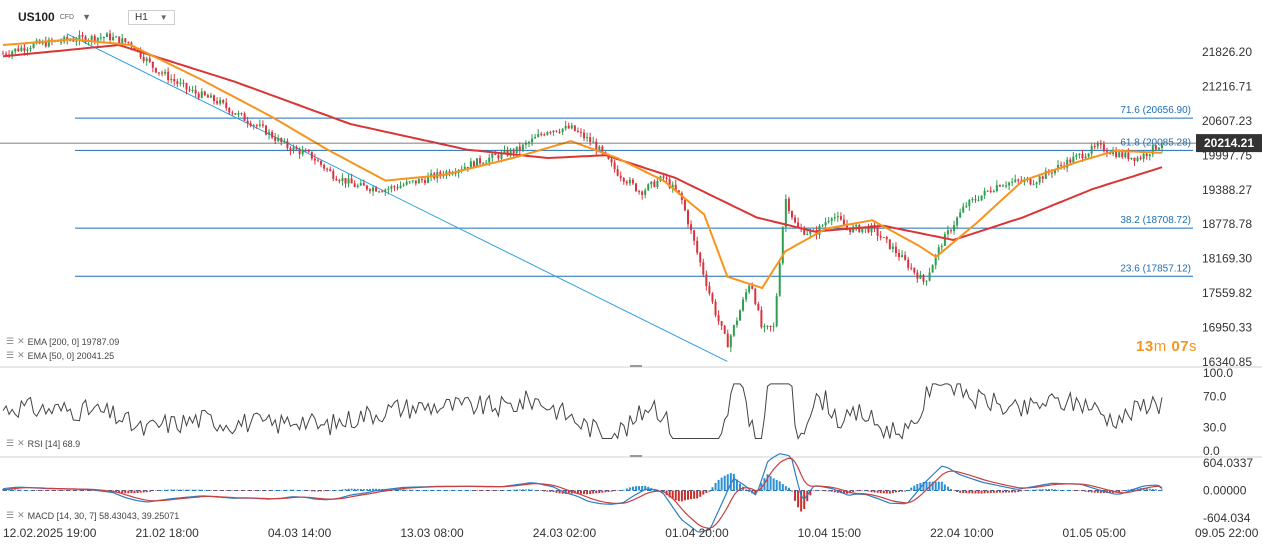  What do you see at coordinates (54, 17) in the screenshot?
I see `symbol-selector: US100 CFD ▼` at bounding box center [54, 17].